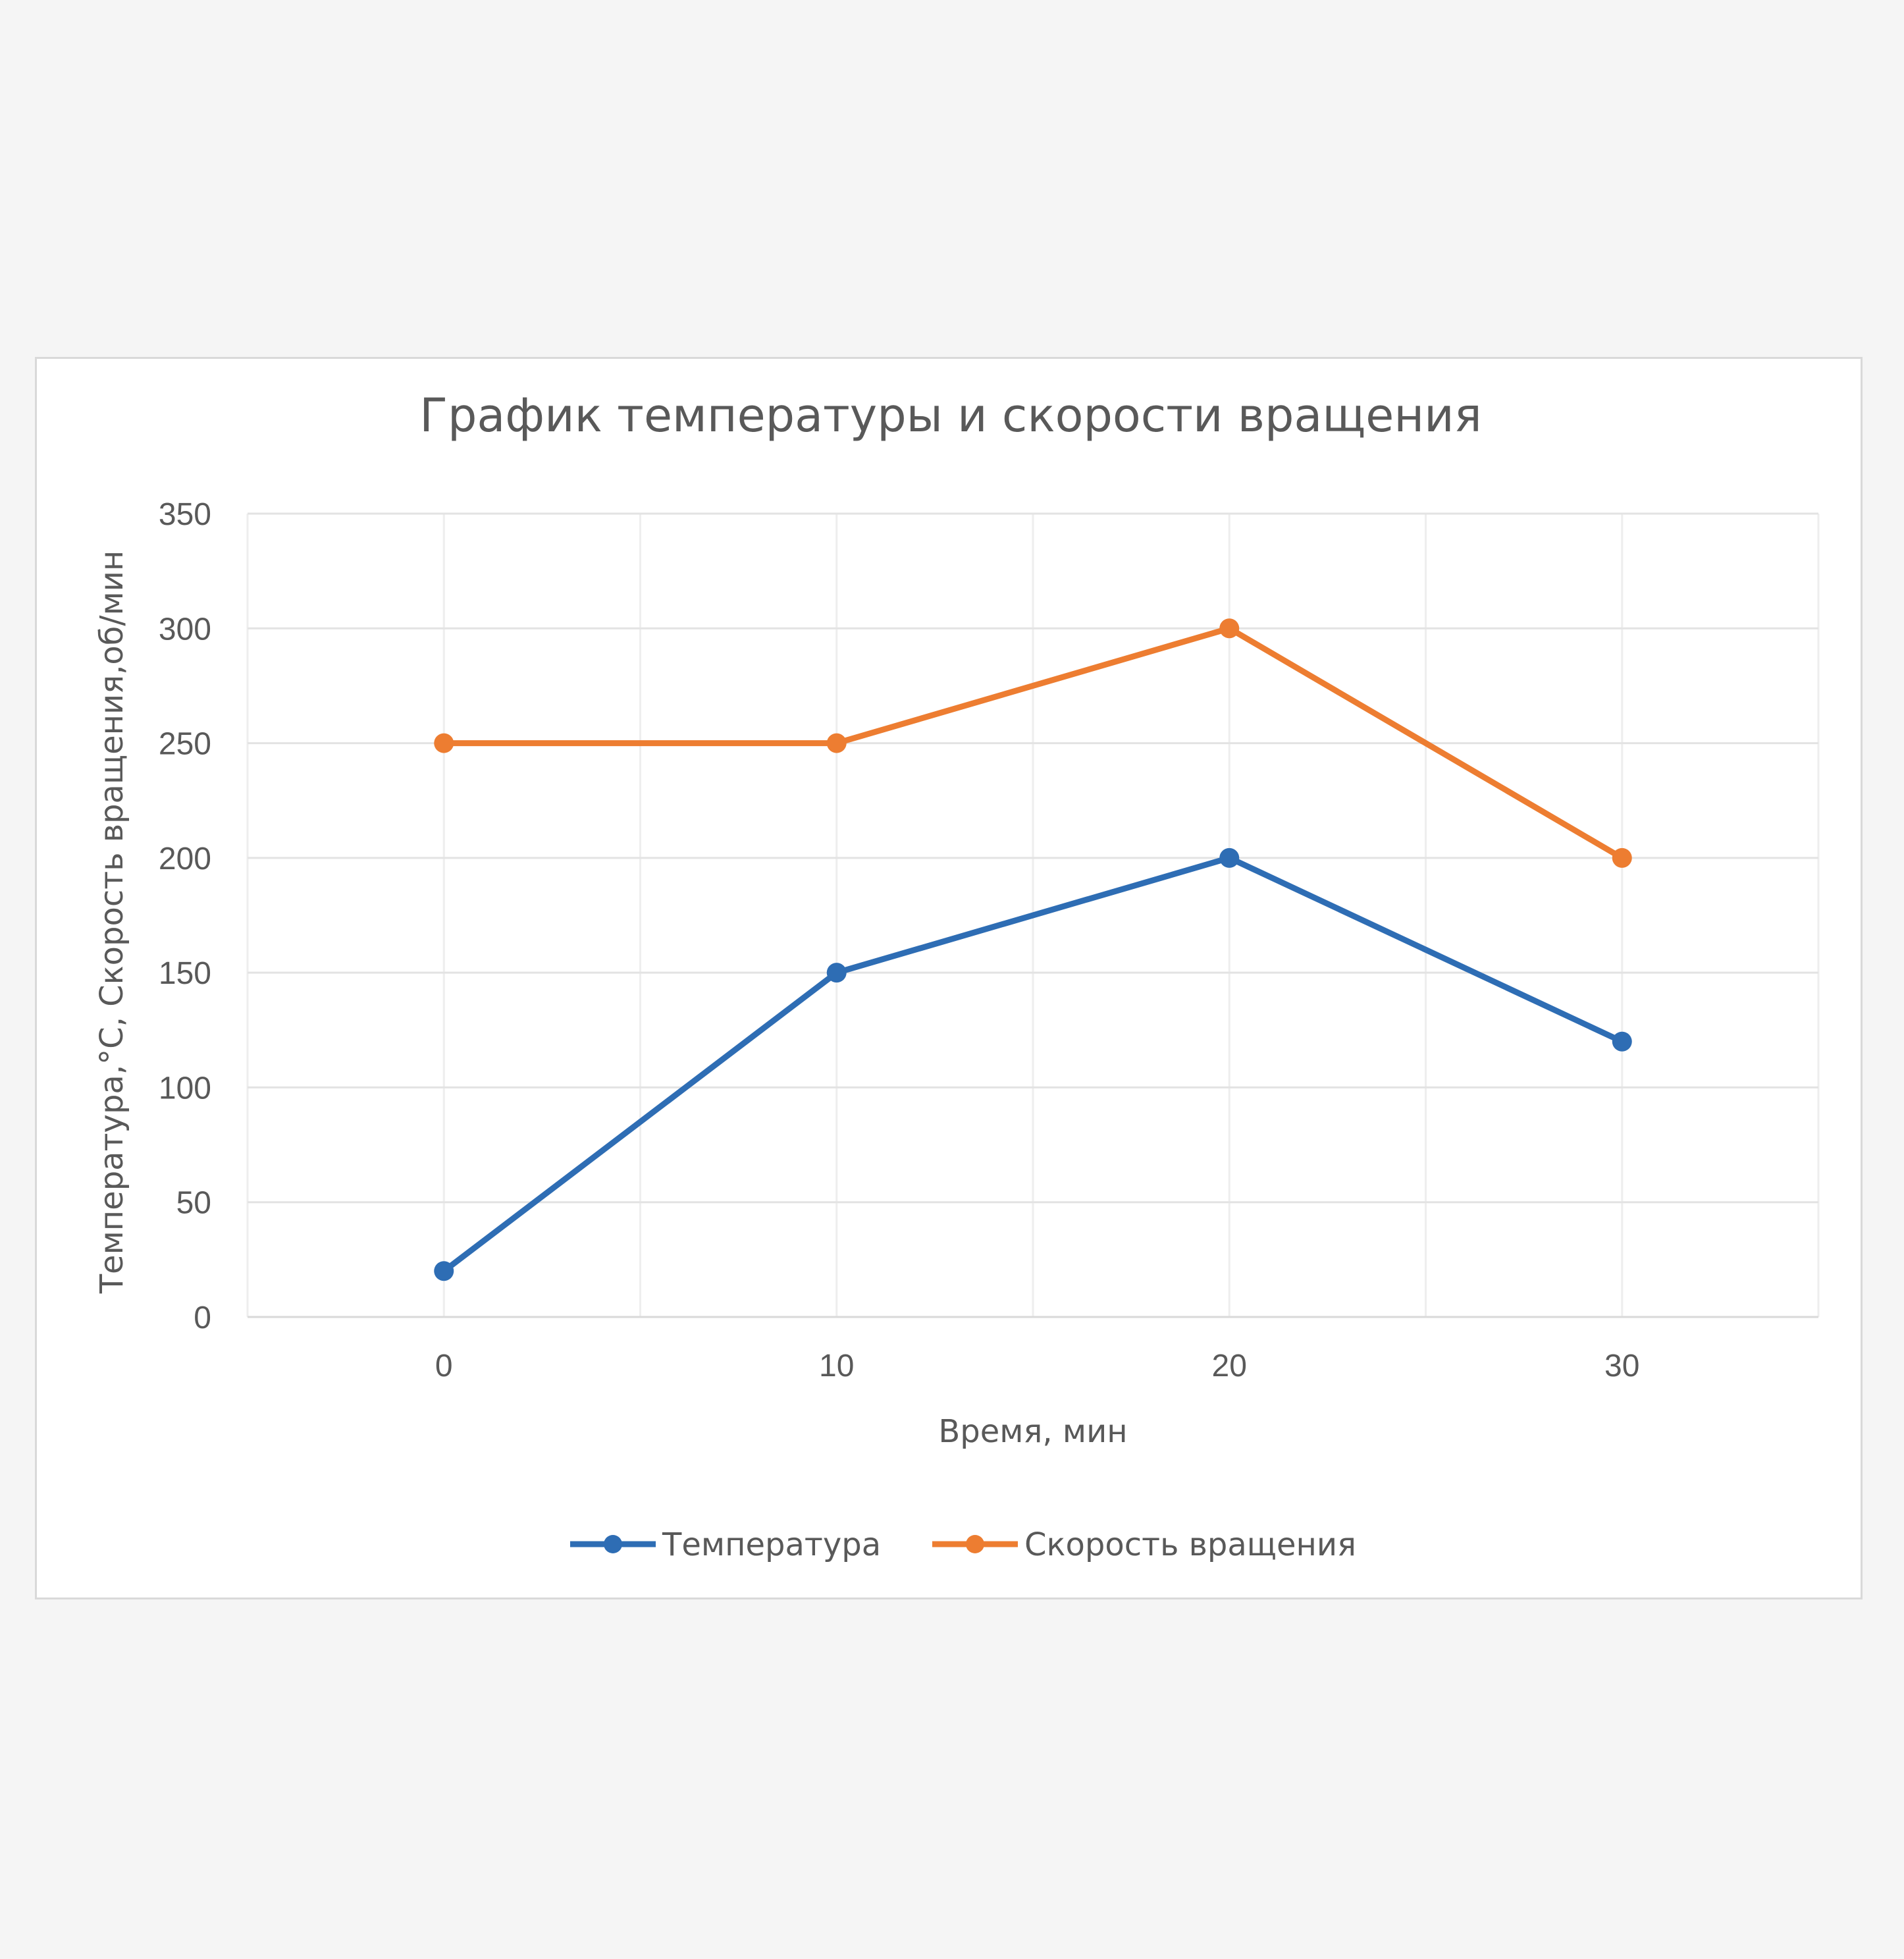 This screenshot has width=1904, height=1959. Describe the element at coordinates (111, 922) in the screenshot. I see `y-axis-label: Температура,°С, Скорость вращения,об/мин` at that location.